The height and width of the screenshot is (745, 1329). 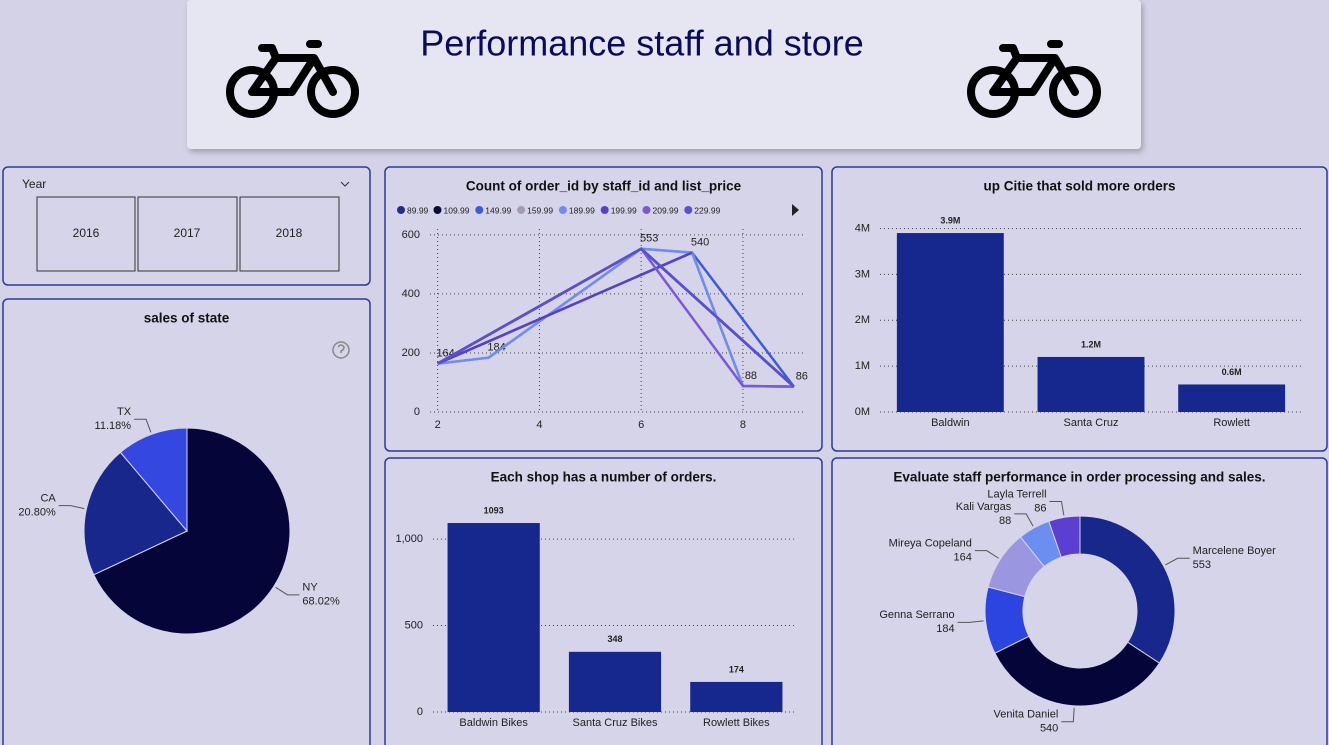 What do you see at coordinates (1040, 508) in the screenshot?
I see `slice-value: 86` at bounding box center [1040, 508].